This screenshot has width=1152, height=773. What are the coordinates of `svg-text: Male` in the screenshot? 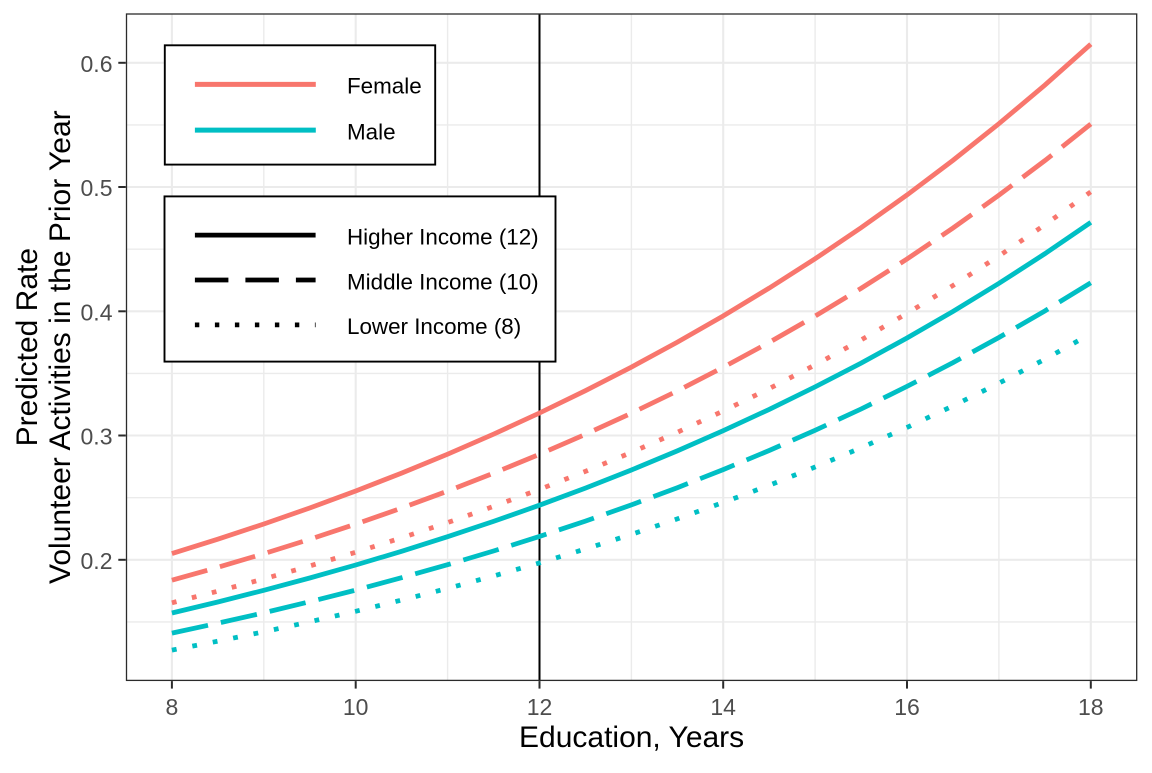 It's located at (371, 131).